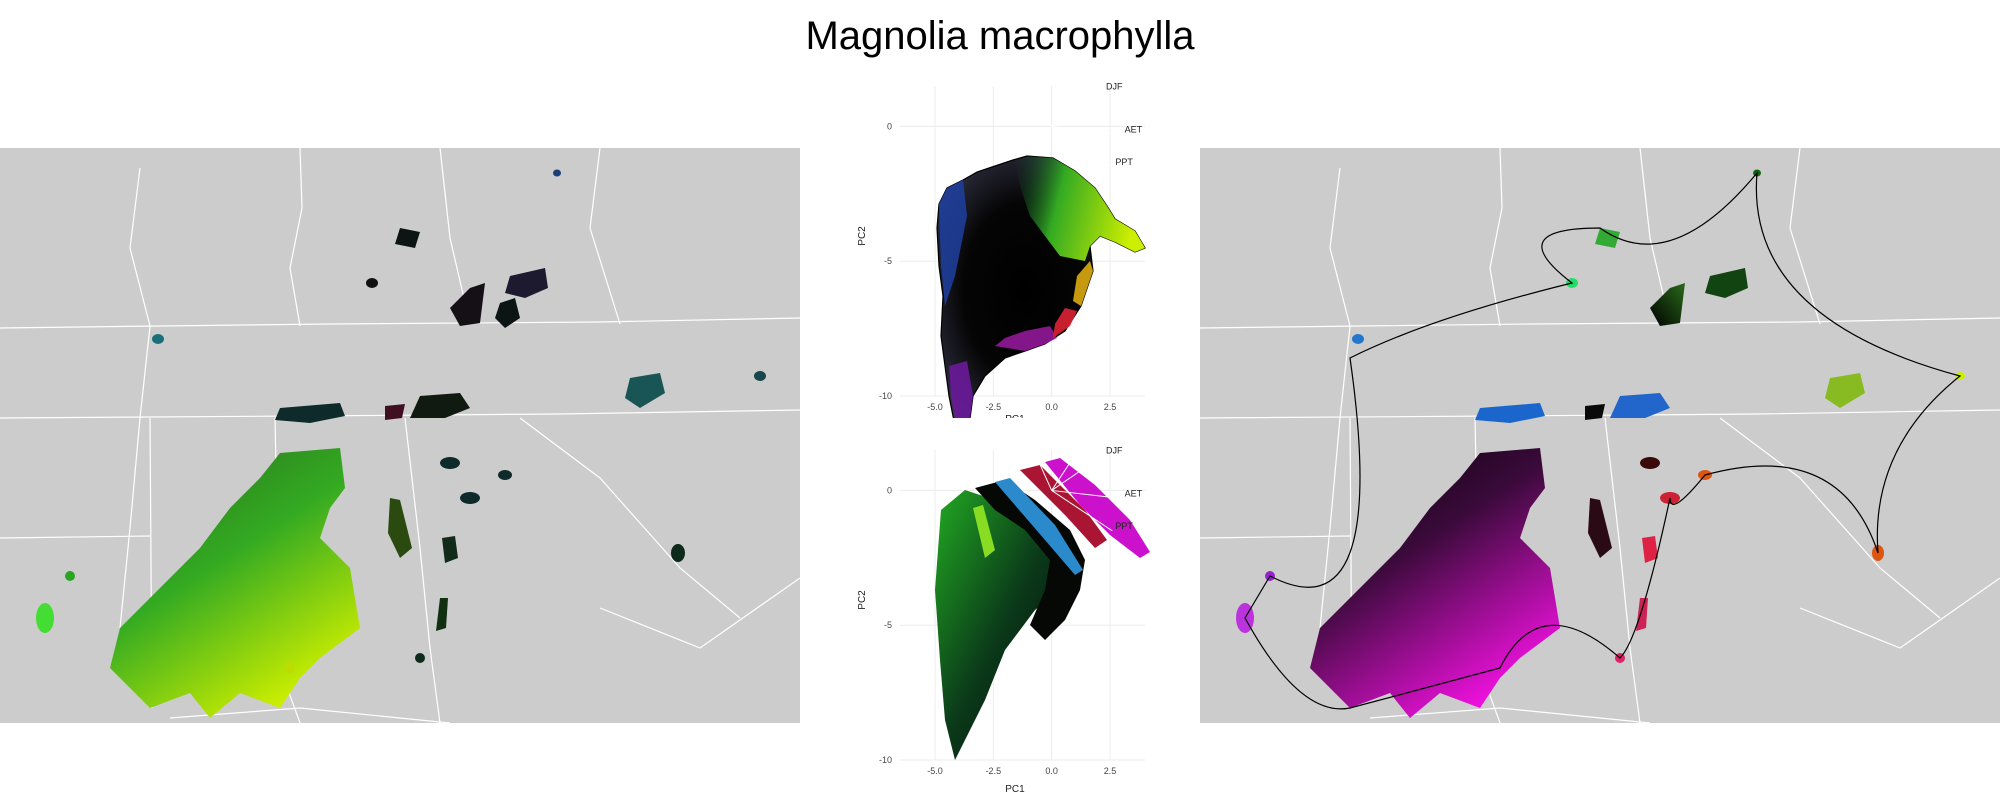 Image resolution: width=2000 pixels, height=800 pixels. Describe the element at coordinates (1026, 338) in the screenshot. I see `magenta-region-top` at that location.